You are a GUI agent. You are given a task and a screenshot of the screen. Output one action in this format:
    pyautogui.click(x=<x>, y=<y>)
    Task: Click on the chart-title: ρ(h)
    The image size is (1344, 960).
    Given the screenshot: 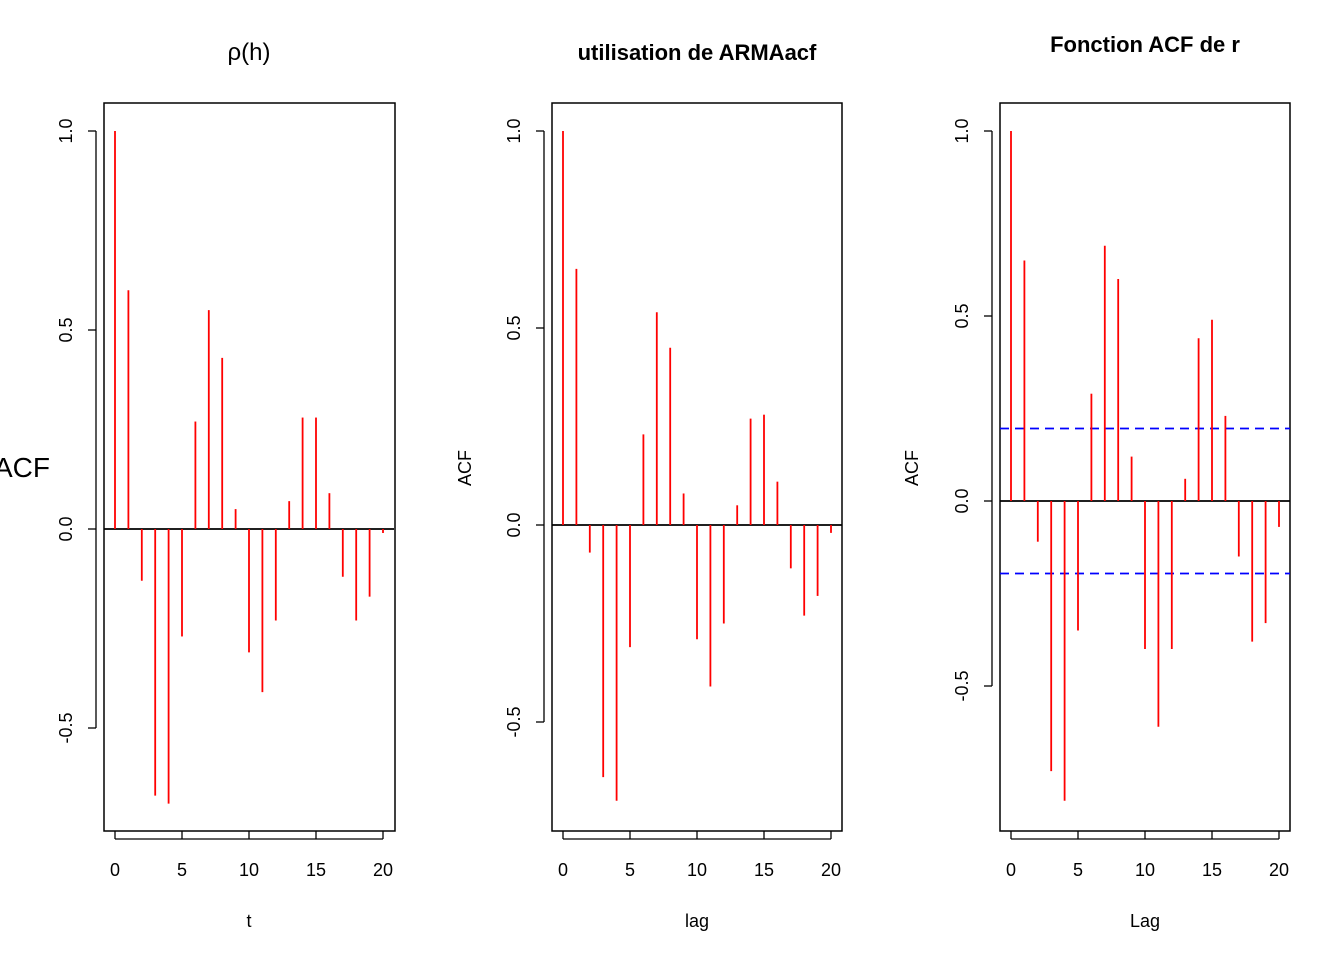 What is the action you would take?
    pyautogui.click(x=249, y=52)
    